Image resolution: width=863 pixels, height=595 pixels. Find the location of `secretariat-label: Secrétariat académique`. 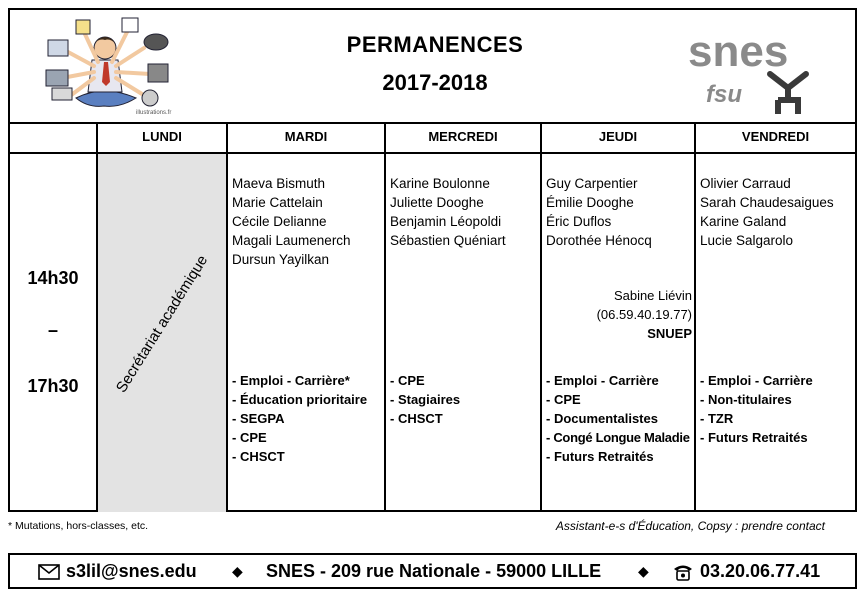

secretariat-label: Secrétariat académique is located at coordinates (162, 324).